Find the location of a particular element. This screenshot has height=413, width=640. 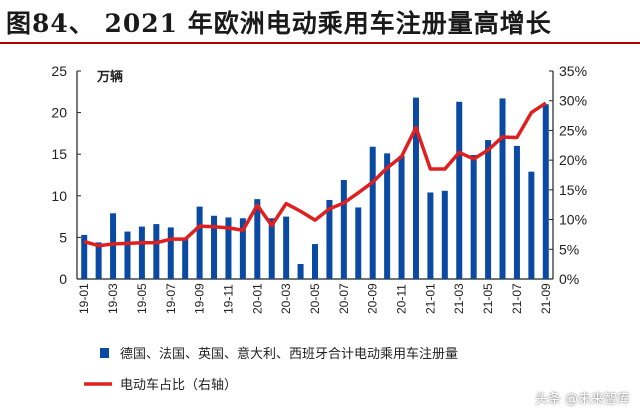

left-tick-label: 0 is located at coordinates (63, 279).